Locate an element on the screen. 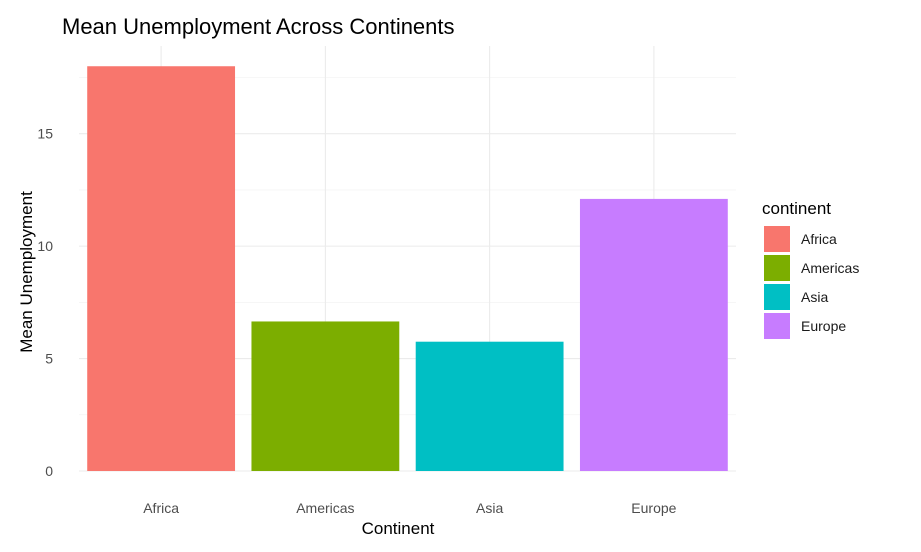 This screenshot has width=921, height=552. legend: continent Africa Americas Asia Europe is located at coordinates (810, 269).